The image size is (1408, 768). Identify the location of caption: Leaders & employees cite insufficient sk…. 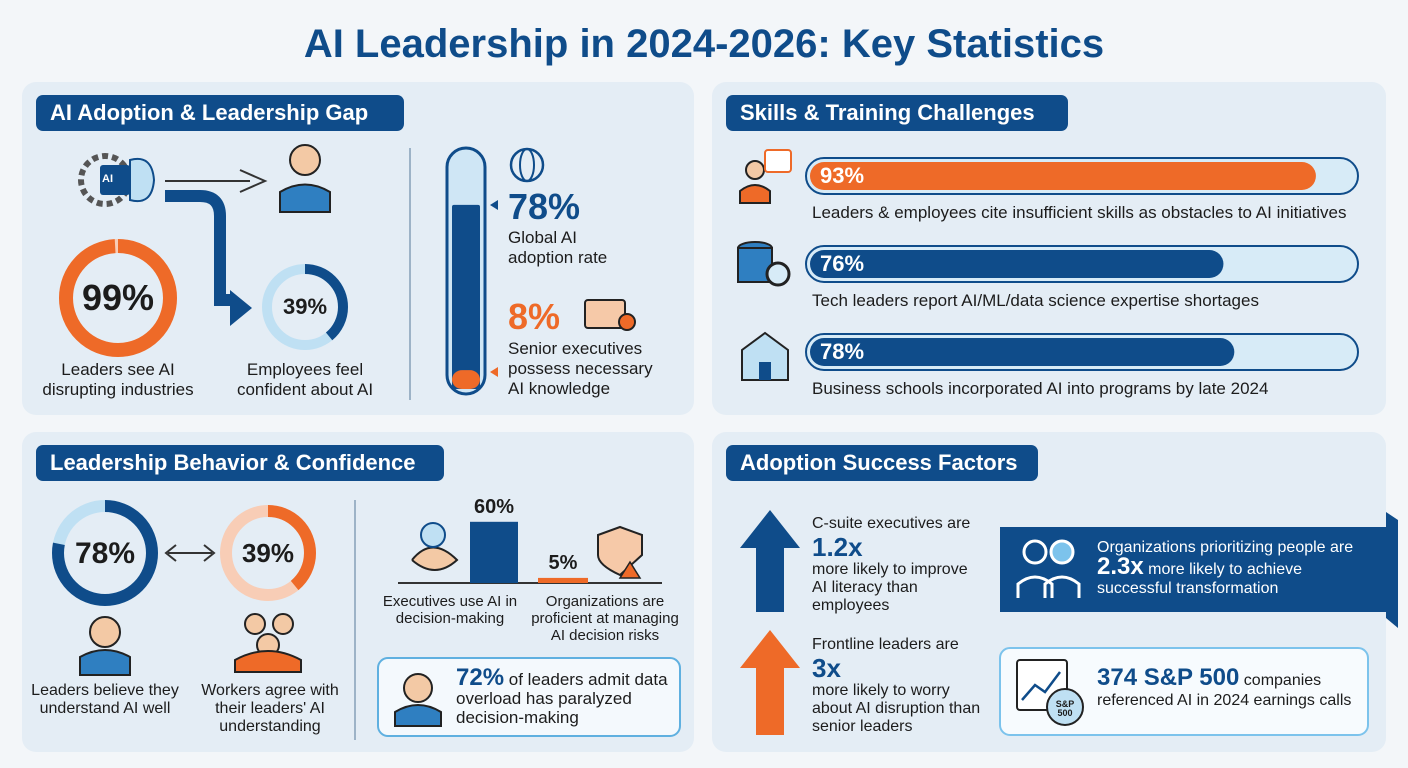
(1079, 212).